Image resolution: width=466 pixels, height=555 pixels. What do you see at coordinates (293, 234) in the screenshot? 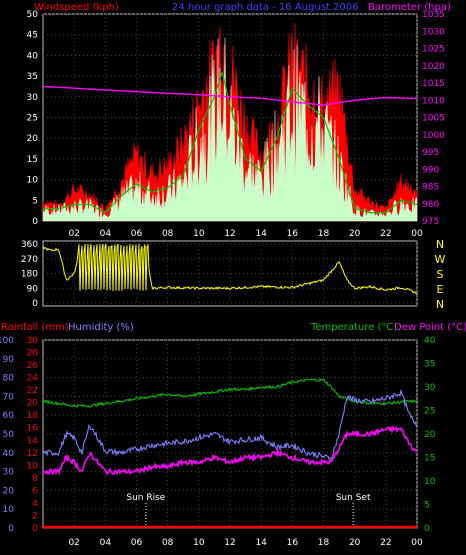
I see `wind-time-tick-label: 16` at bounding box center [293, 234].